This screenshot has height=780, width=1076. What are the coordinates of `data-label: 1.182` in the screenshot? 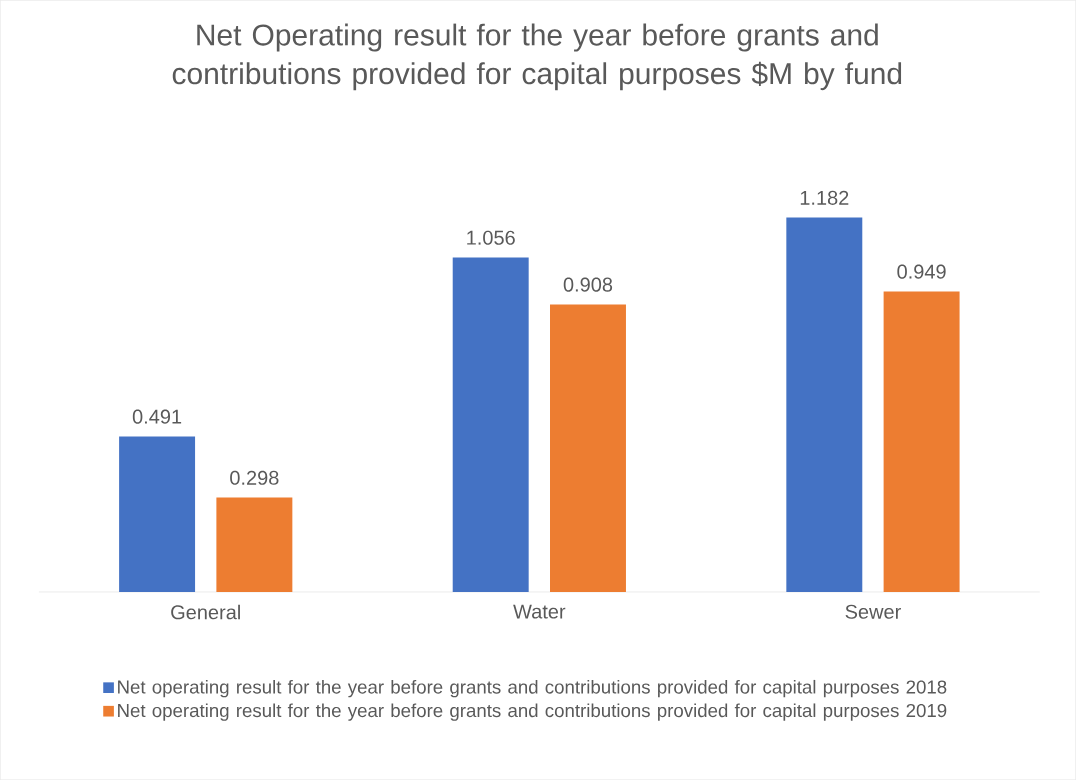 It's located at (824, 197).